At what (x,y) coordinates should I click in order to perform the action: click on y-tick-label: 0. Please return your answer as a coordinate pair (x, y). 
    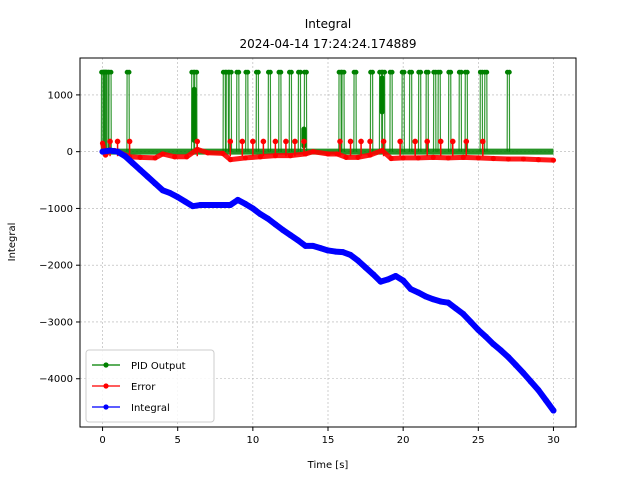
    Looking at the image, I should click on (70, 152).